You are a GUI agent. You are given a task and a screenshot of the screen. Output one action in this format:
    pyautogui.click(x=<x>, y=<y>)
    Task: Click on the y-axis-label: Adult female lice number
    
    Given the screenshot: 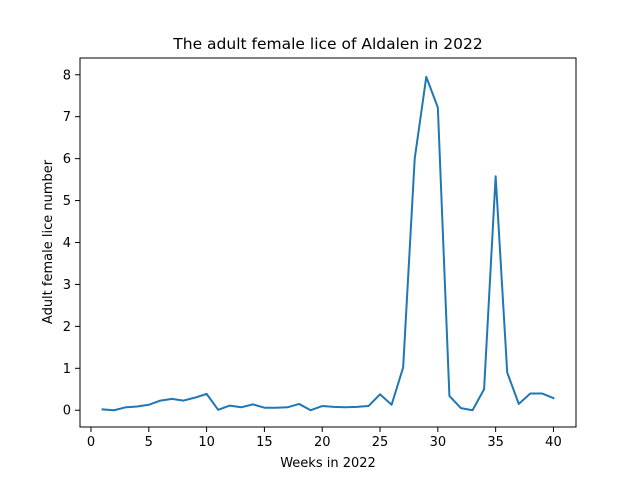 What is the action you would take?
    pyautogui.click(x=48, y=241)
    